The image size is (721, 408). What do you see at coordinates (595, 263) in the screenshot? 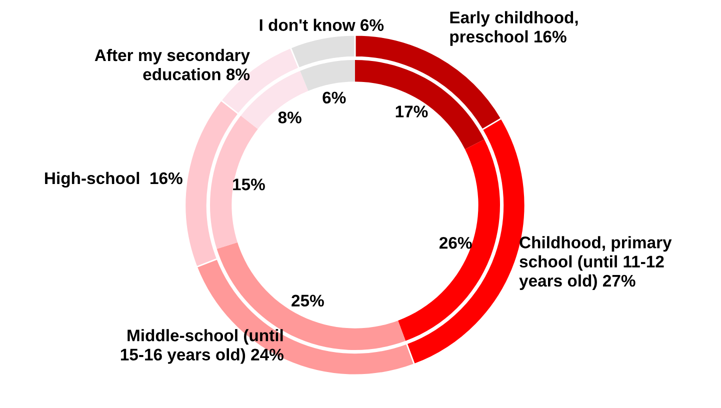
I see `slice-label: Childhood, primary school (until 11-12 years old) 27%` at bounding box center [595, 263].